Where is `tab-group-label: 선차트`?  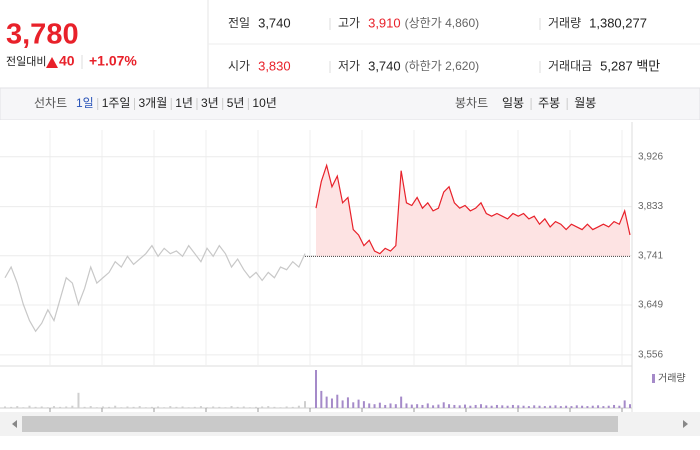
tab-group-label: 선차트 is located at coordinates (50, 103).